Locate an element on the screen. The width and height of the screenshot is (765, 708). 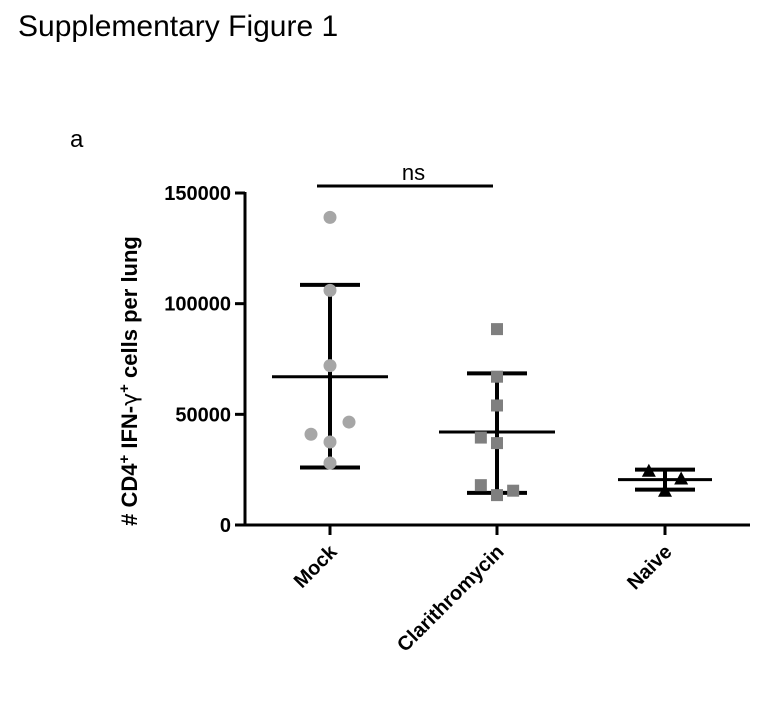
y-axis-label-part: # CD4 is located at coordinates (129, 494).